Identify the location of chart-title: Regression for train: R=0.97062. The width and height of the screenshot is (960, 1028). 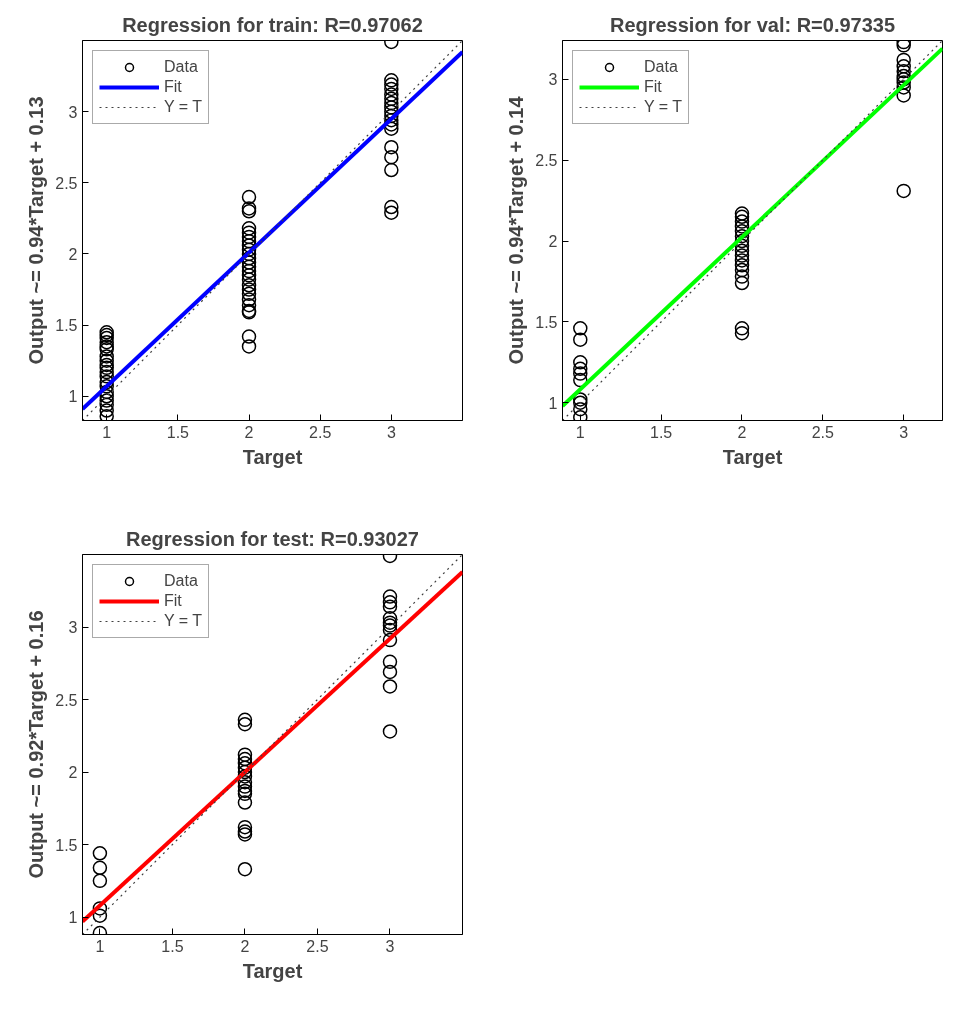
(272, 24).